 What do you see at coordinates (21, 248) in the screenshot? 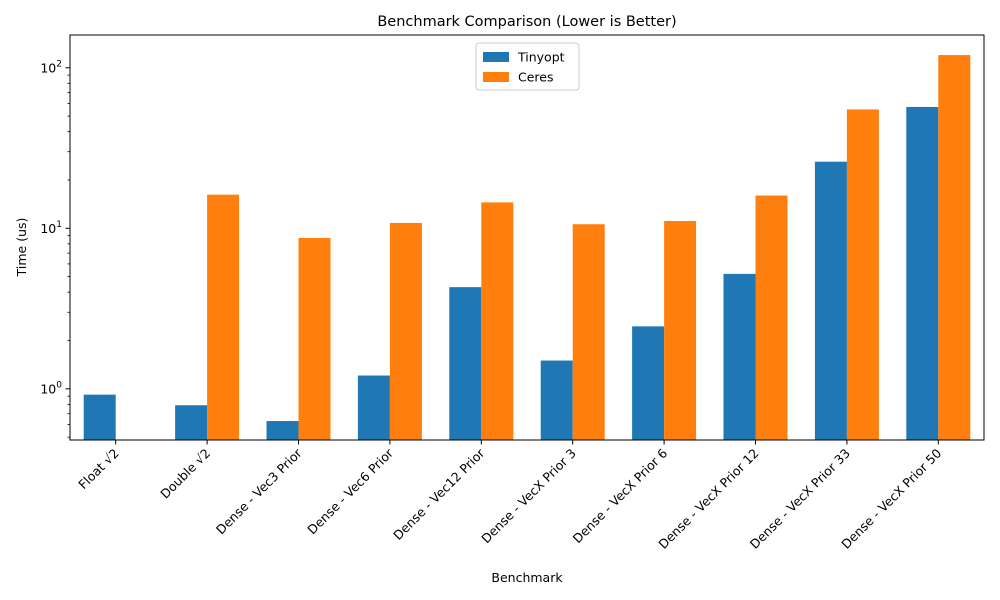
I see `y-axis-label: Time (us)` at bounding box center [21, 248].